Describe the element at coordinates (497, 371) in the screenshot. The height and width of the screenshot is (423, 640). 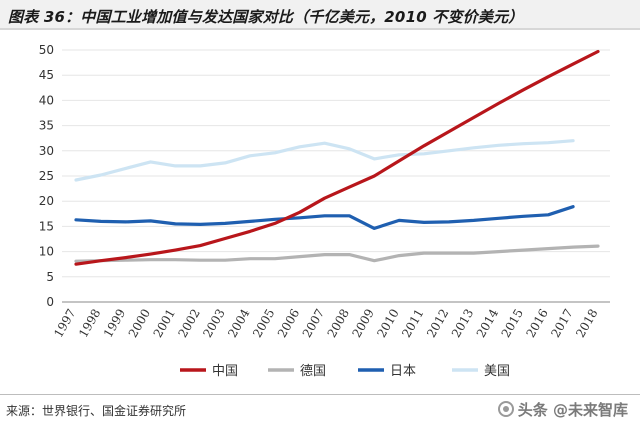
I see `legend-label: 美国` at that location.